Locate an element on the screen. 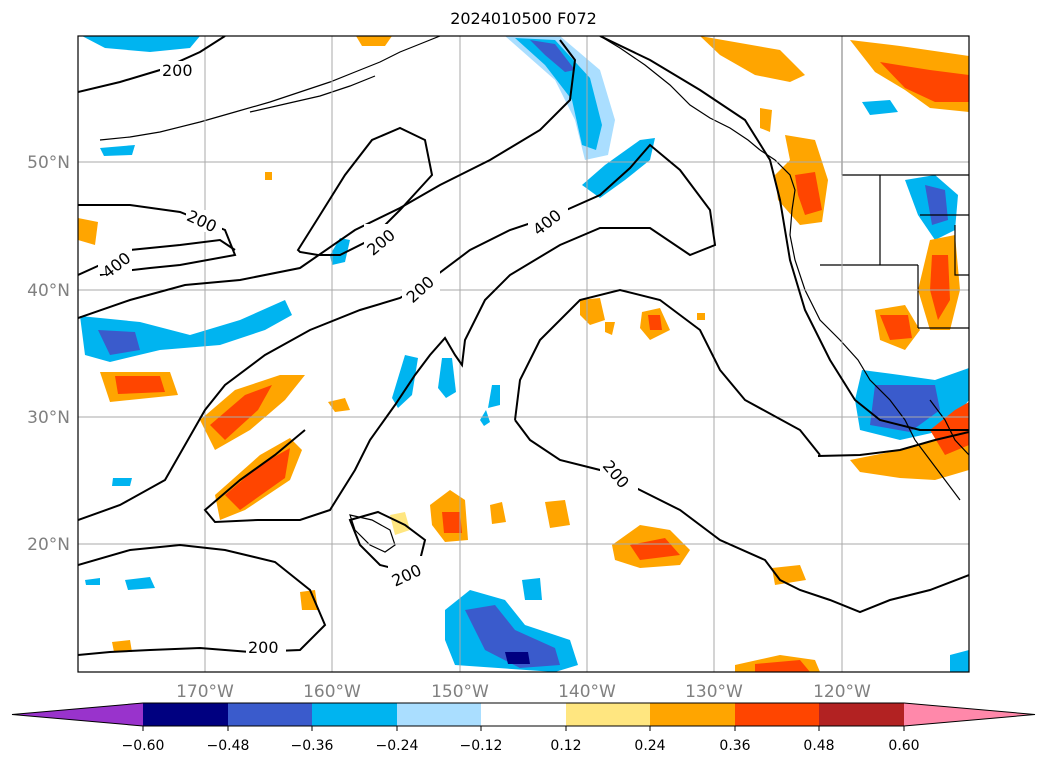 This screenshot has width=1047, height=765. lat-label: 40°N is located at coordinates (48, 291).